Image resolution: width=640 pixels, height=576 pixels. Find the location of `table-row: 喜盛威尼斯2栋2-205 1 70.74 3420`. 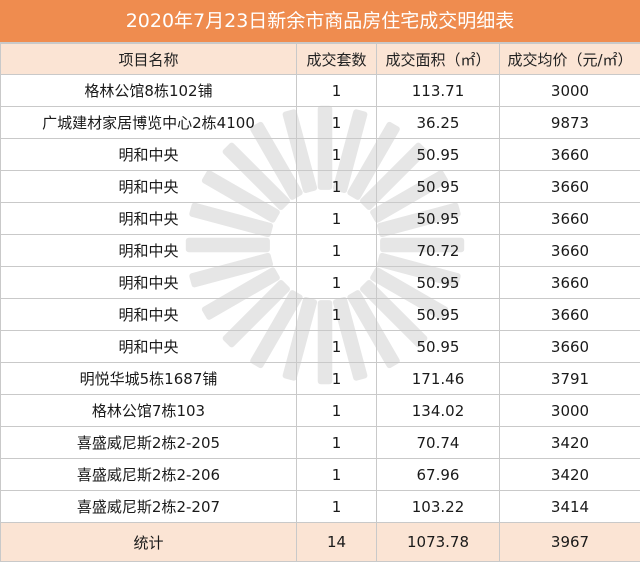

table-row: 喜盛威尼斯2栋2-205 1 70.74 3420 is located at coordinates (320, 442).